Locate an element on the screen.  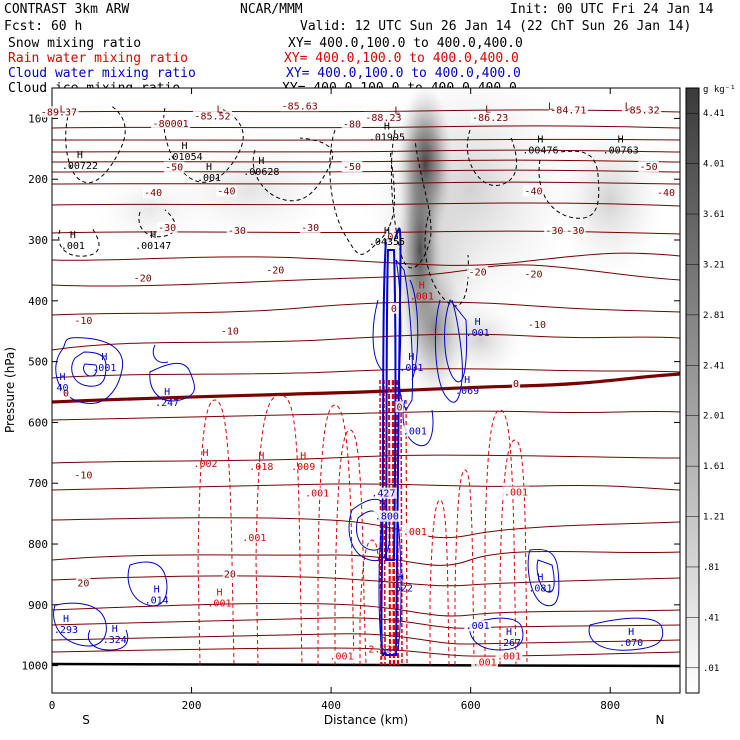
extremum-value: .001 is located at coordinates (104, 368).